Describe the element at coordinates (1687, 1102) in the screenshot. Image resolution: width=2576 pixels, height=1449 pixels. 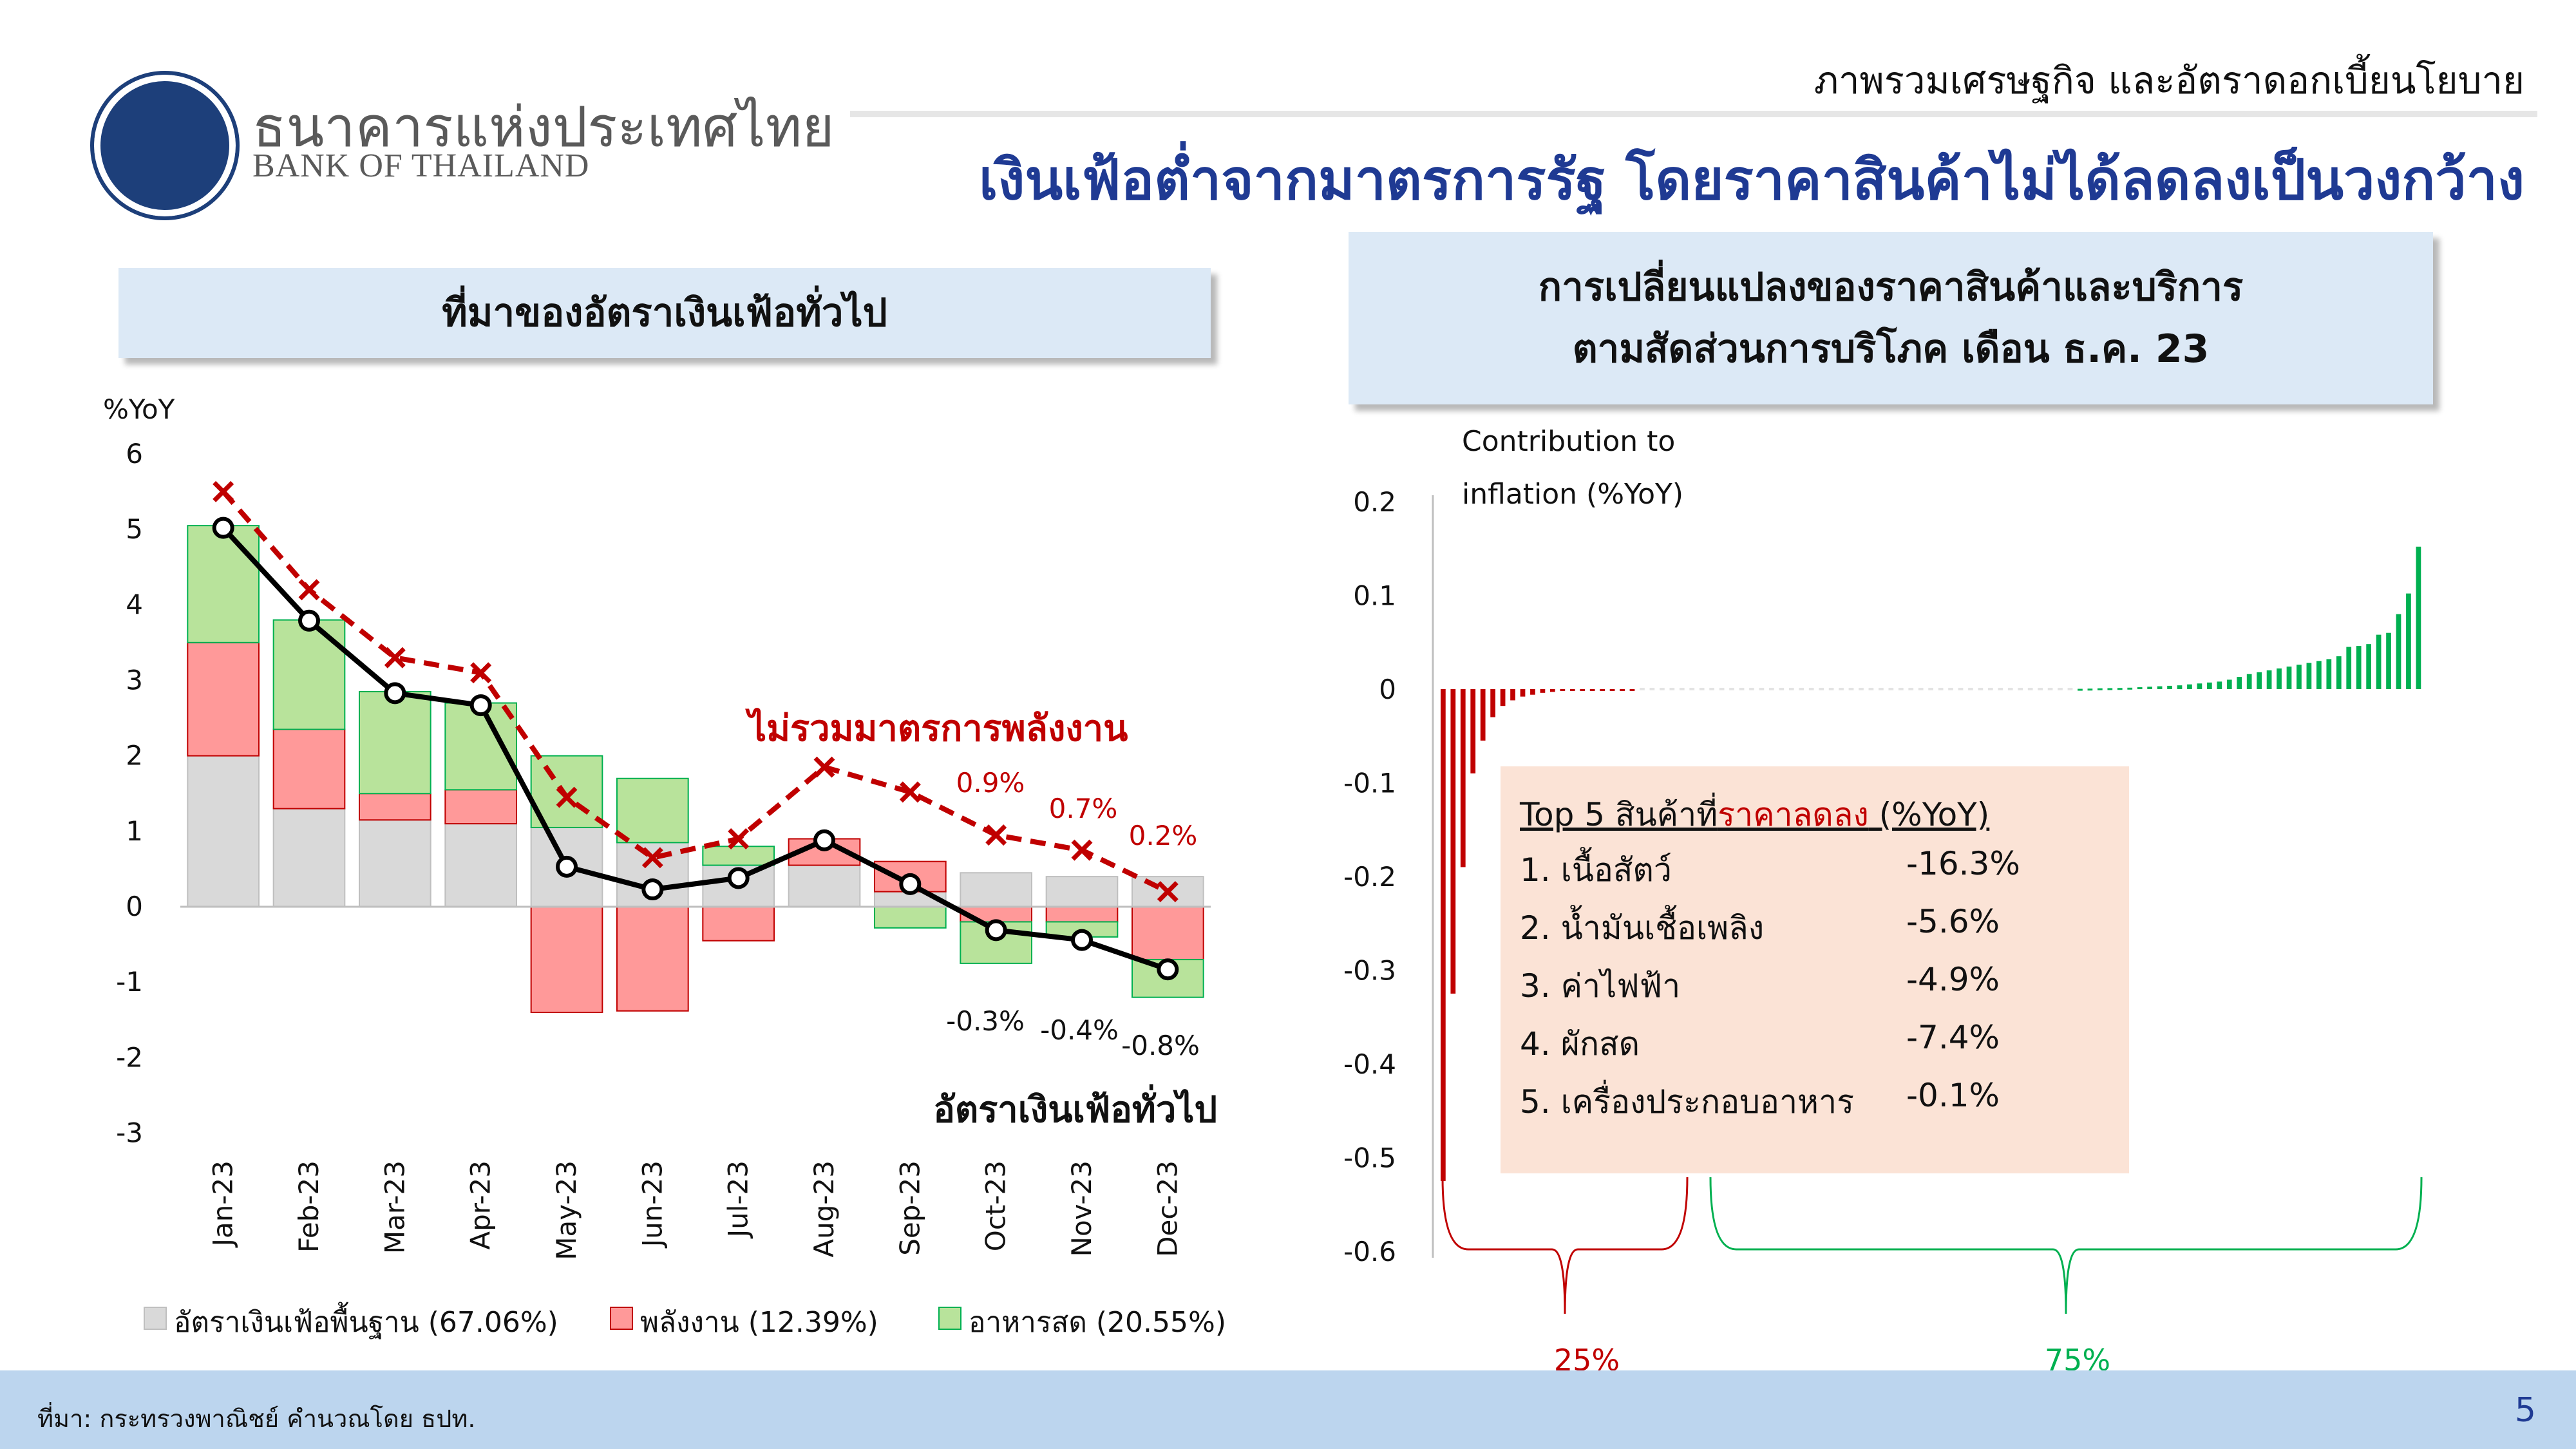
I see `top5-item-name: 5. เครื่องประกอบอาหาร` at that location.